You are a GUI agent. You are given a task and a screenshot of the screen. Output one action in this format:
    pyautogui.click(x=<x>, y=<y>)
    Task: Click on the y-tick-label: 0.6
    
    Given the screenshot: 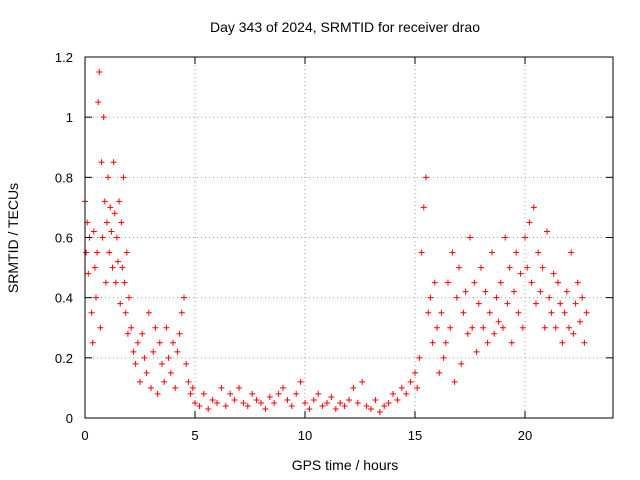 What is the action you would take?
    pyautogui.click(x=64, y=238)
    